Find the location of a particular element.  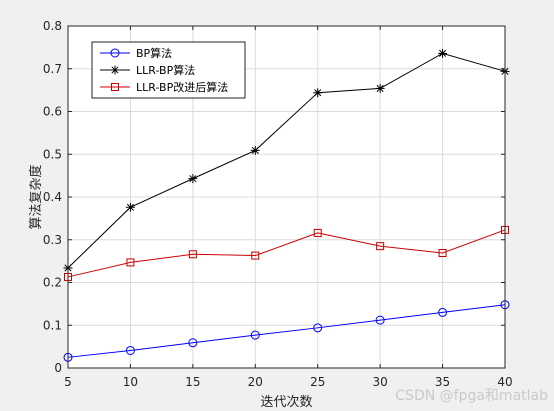

legend-item: BP算法 is located at coordinates (136, 53).